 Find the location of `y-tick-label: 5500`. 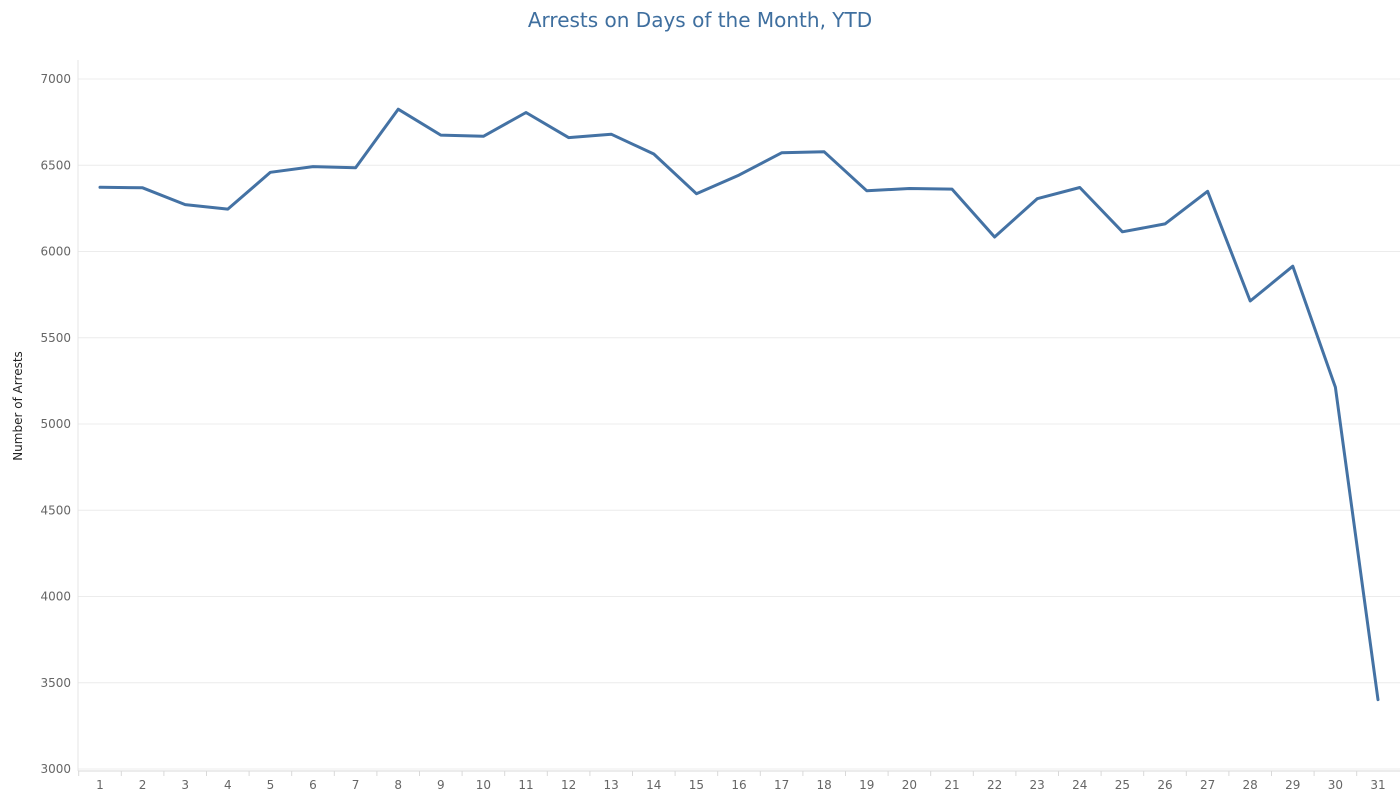

y-tick-label: 5500 is located at coordinates (55, 338).